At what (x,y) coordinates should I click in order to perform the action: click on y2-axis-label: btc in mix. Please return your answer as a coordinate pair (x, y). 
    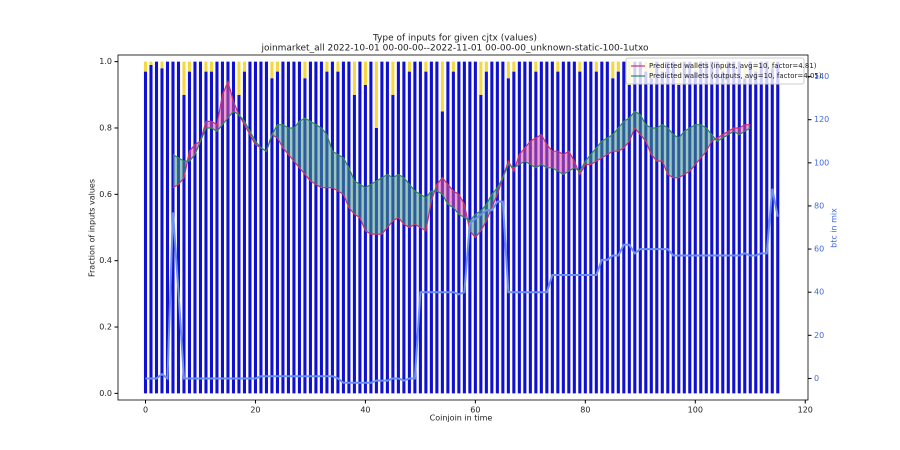
    Looking at the image, I should click on (834, 228).